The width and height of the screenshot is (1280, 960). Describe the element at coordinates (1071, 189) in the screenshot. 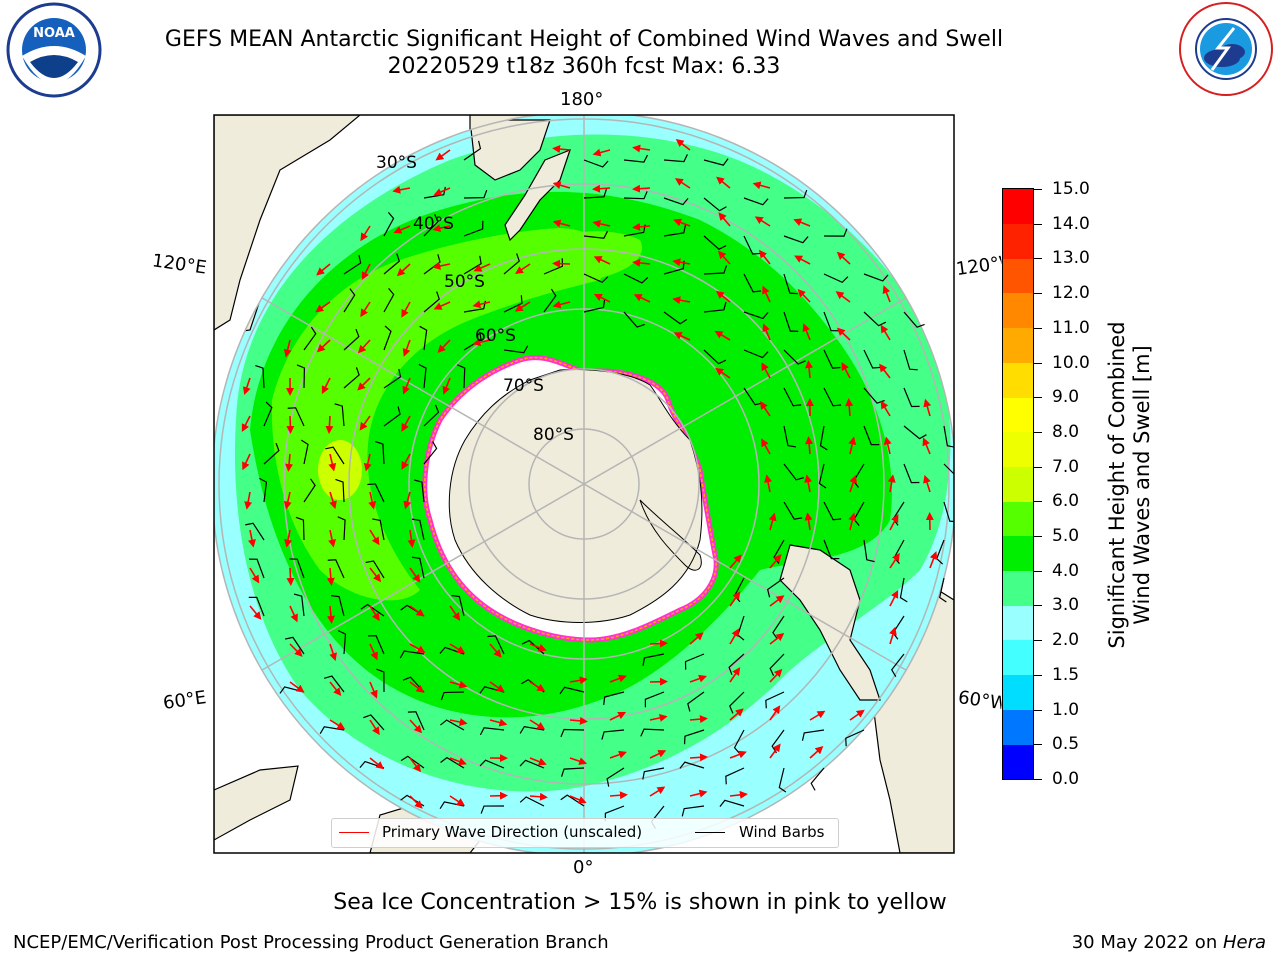

I see `colorbar-tick-label: 15.0` at that location.